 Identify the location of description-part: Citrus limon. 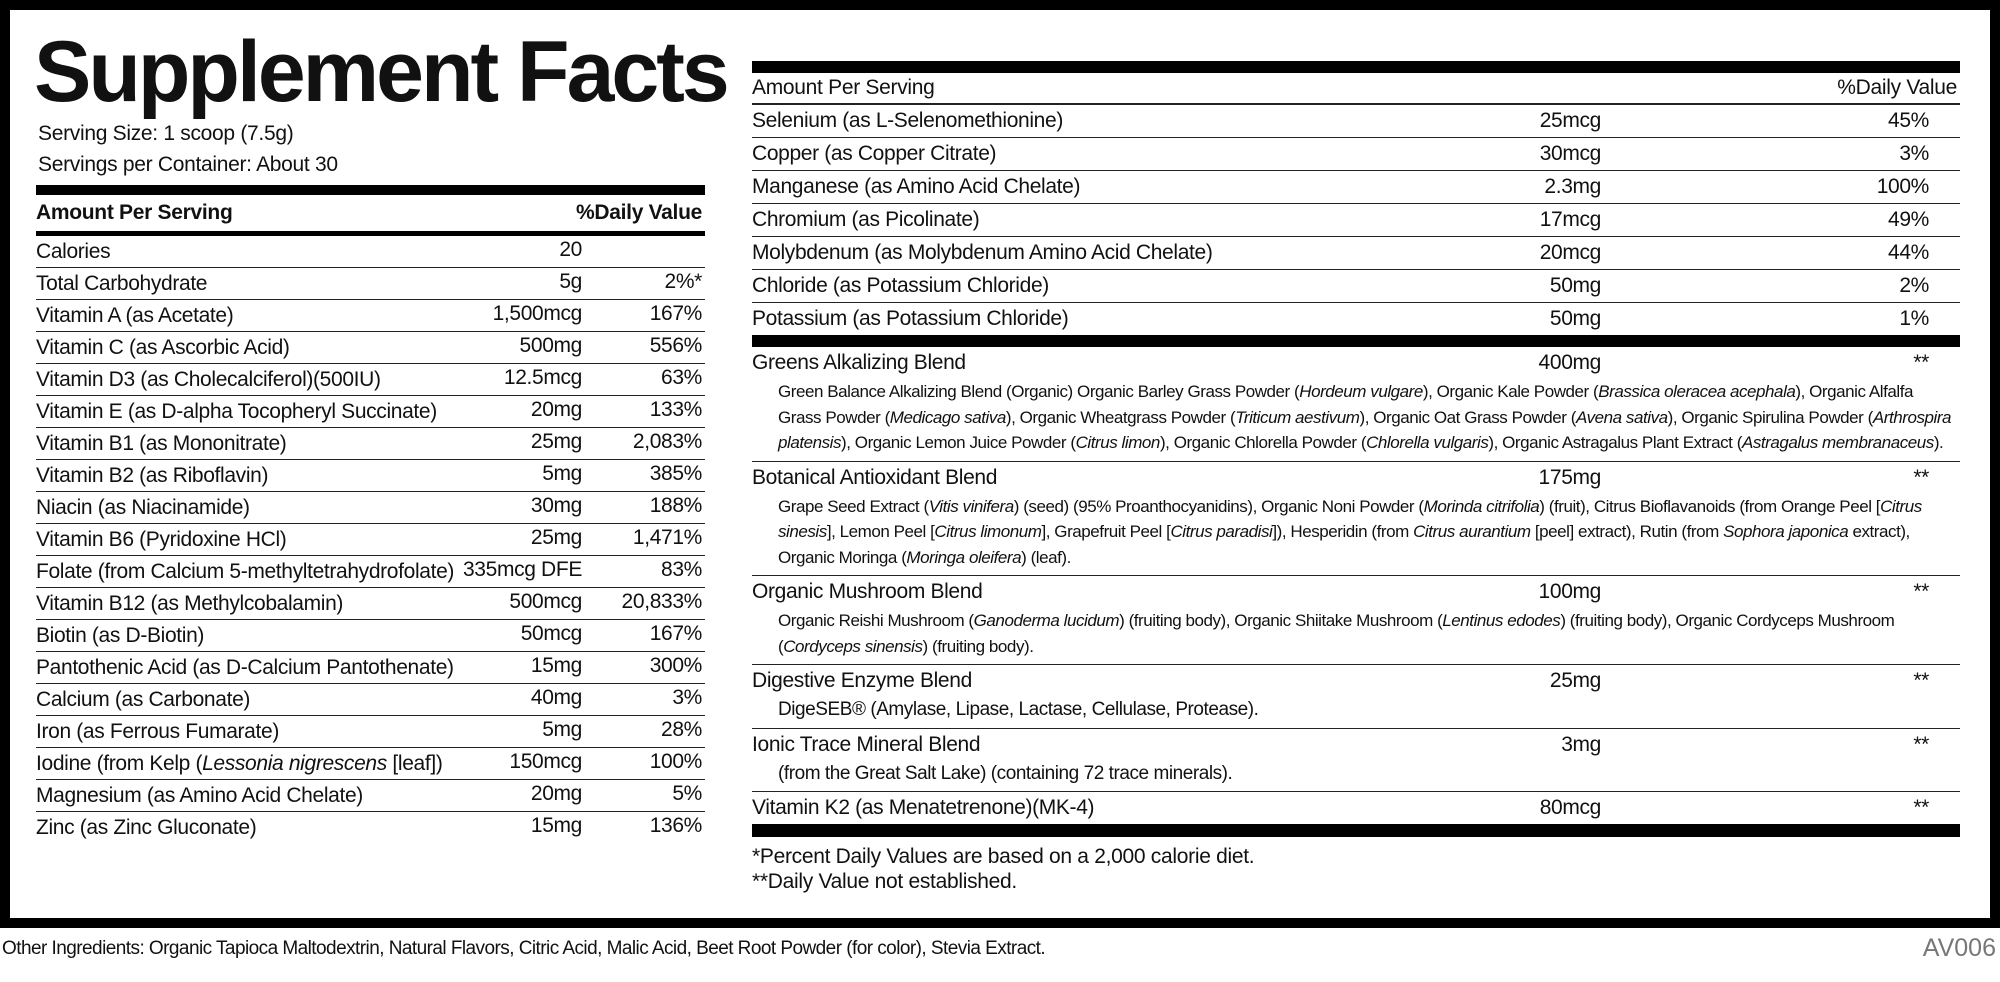
(1118, 442).